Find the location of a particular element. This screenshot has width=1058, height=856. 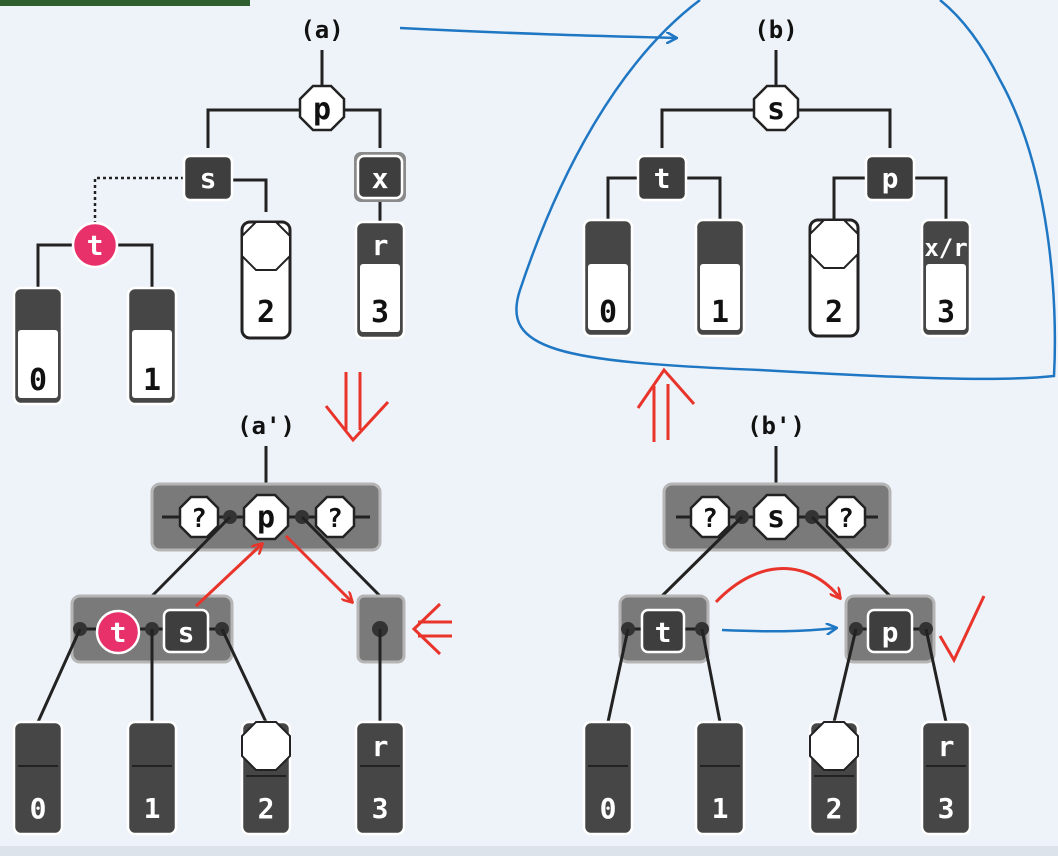

leaf-a-prime-3-label: 3 is located at coordinates (380, 808).